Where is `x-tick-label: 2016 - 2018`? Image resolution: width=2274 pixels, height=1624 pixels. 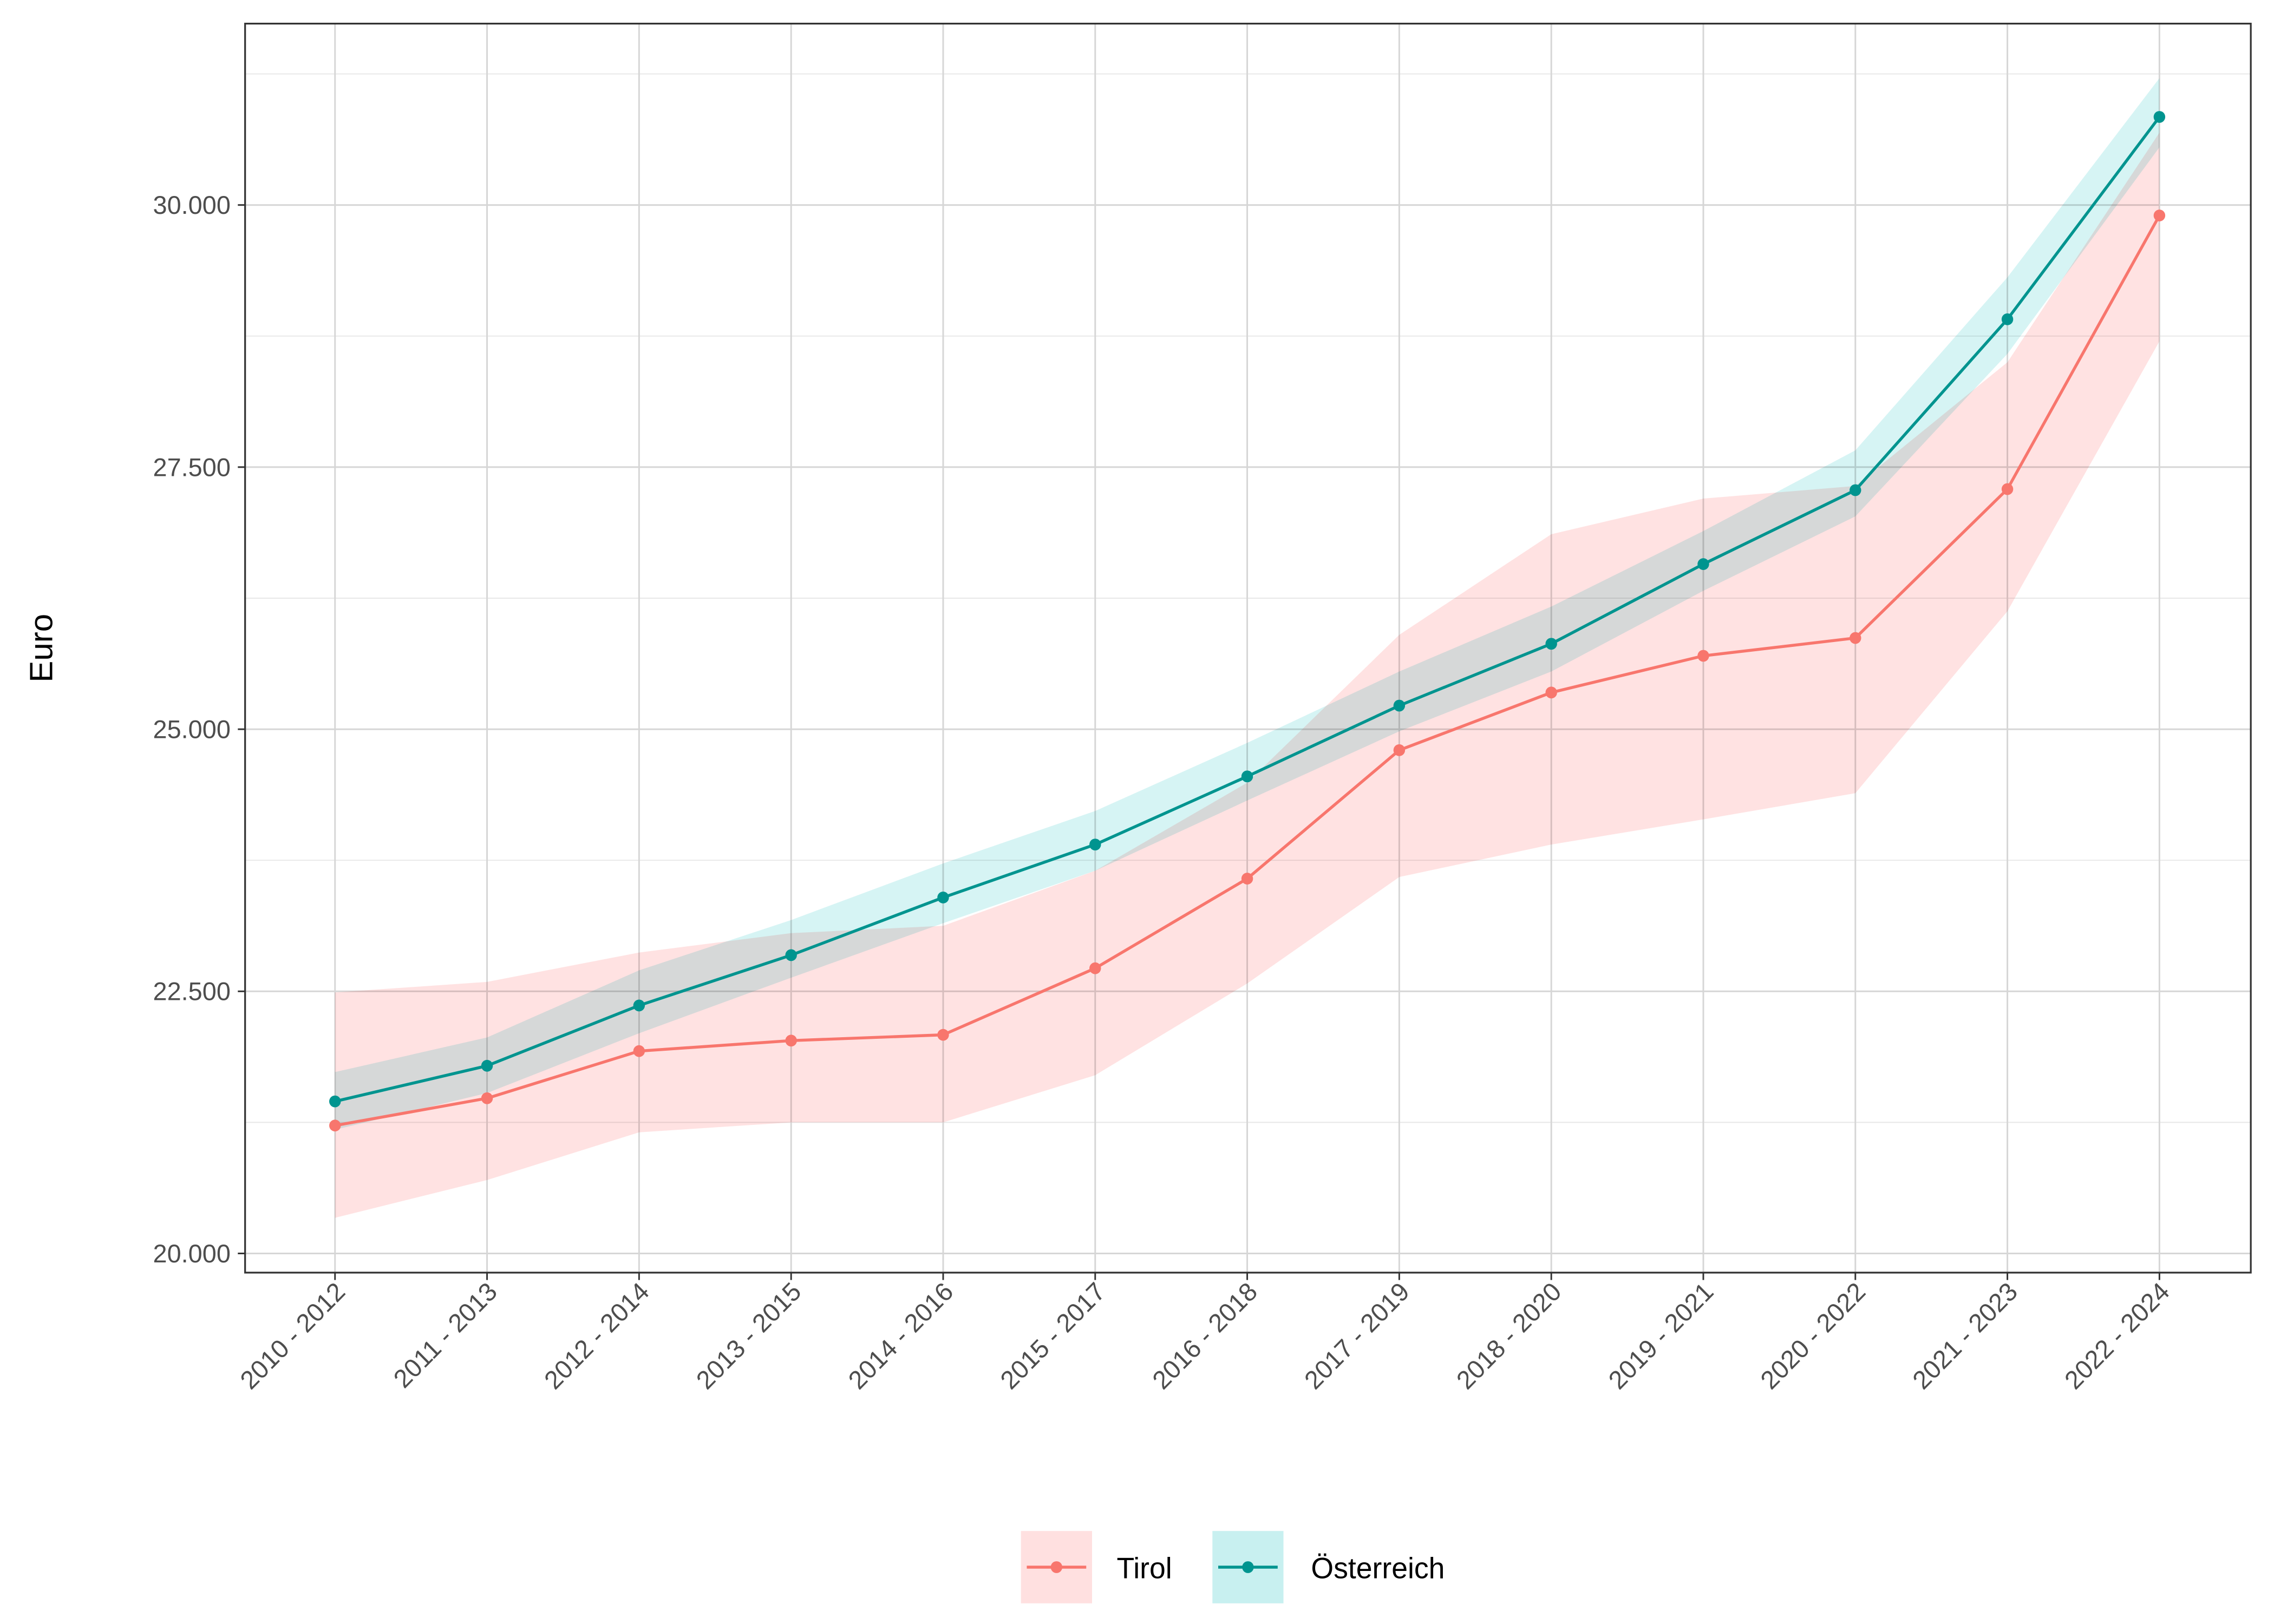 x-tick-label: 2016 - 2018 is located at coordinates (1205, 1336).